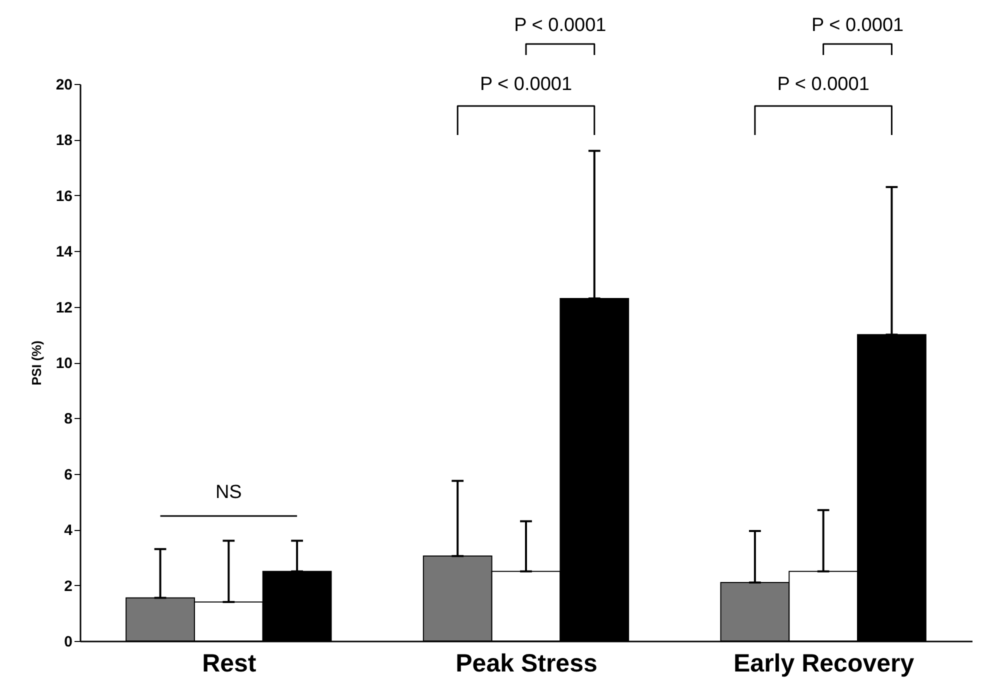 This screenshot has width=982, height=690. I want to click on x-tick-label: Peak Stress, so click(527, 664).